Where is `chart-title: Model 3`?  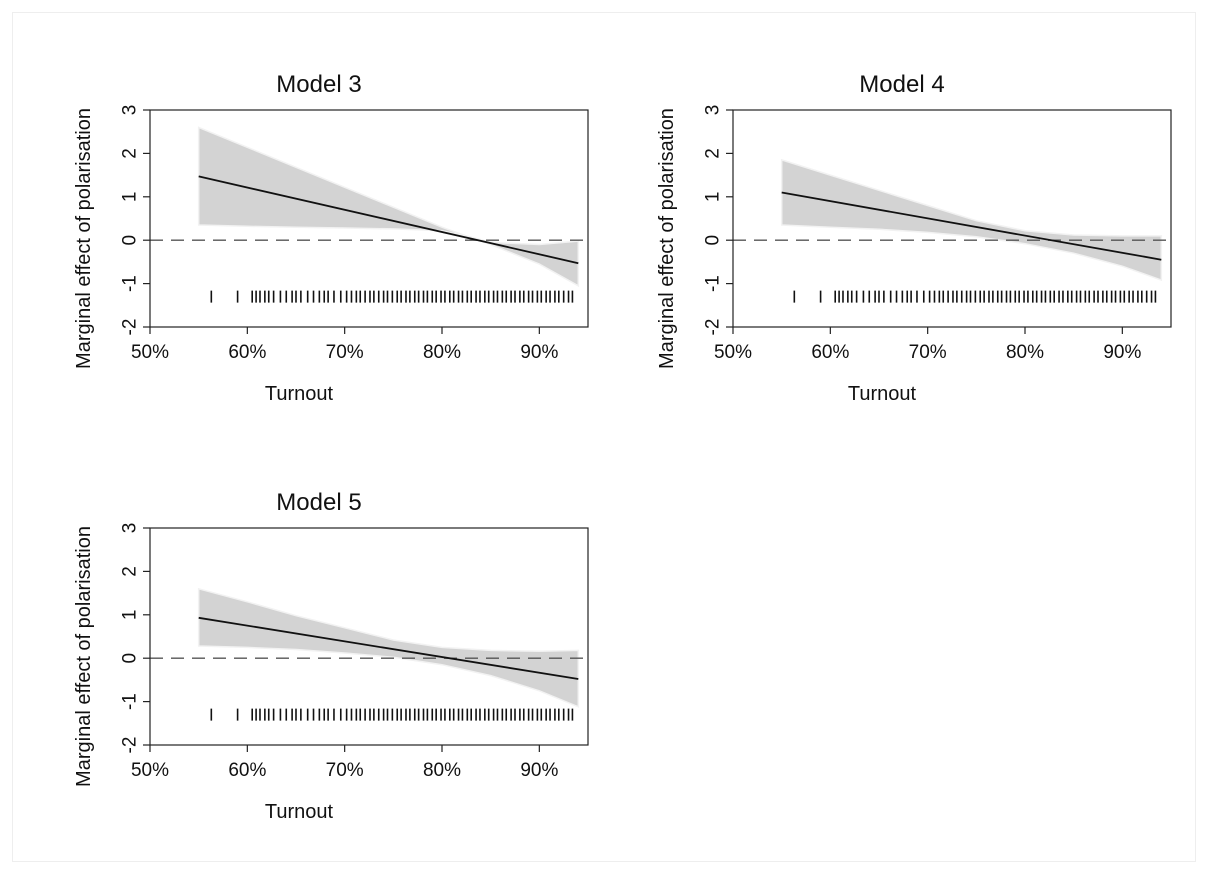 chart-title: Model 3 is located at coordinates (318, 84).